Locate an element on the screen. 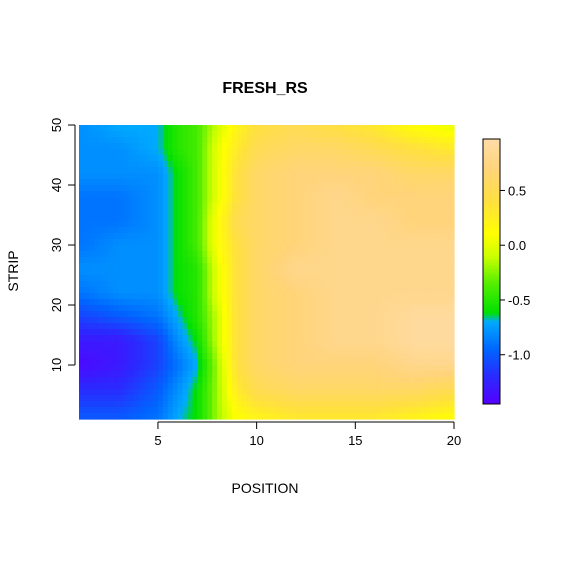  colorbar: -1.0-0.50.00.5 is located at coordinates (506, 271).